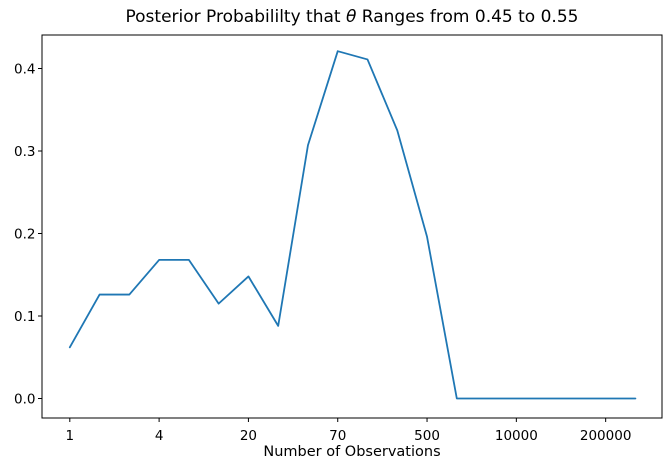 This screenshot has width=671, height=473. I want to click on y-tick-label: 0.3, so click(24, 152).